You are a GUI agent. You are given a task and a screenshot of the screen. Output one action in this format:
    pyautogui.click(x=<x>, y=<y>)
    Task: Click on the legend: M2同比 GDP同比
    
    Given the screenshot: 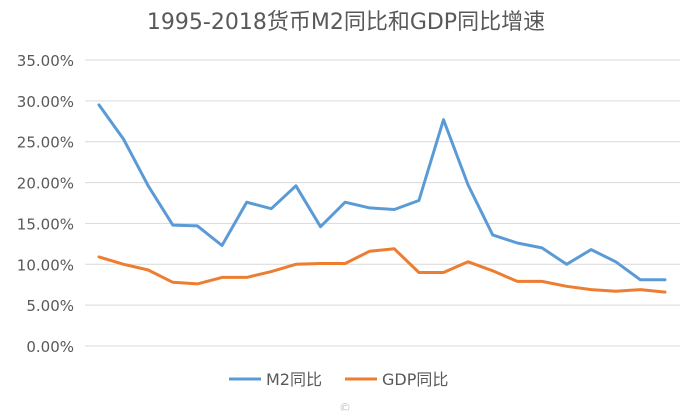 What is the action you would take?
    pyautogui.click(x=338, y=379)
    